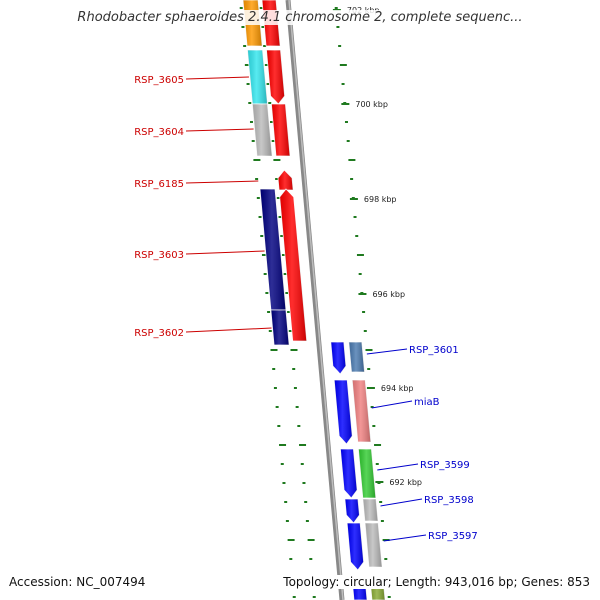  What do you see at coordinates (159, 255) in the screenshot?
I see `gene-label-text-rsp-3603: RSP_3603` at bounding box center [159, 255].